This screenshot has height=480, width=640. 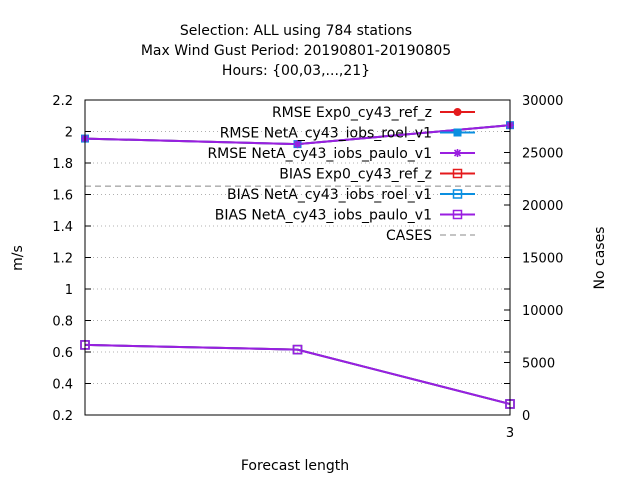 I want to click on y2-tick-label: 20000, so click(x=542, y=206).